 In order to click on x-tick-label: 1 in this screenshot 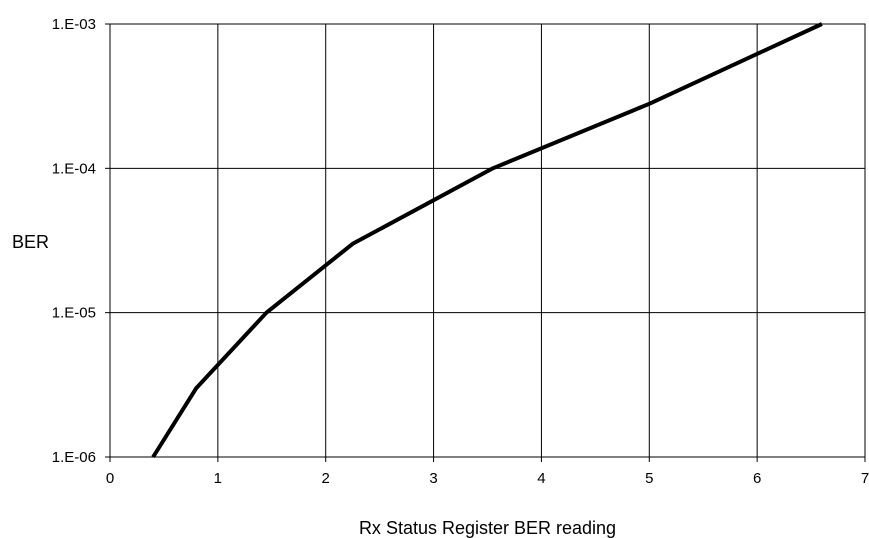, I will do `click(218, 478)`.